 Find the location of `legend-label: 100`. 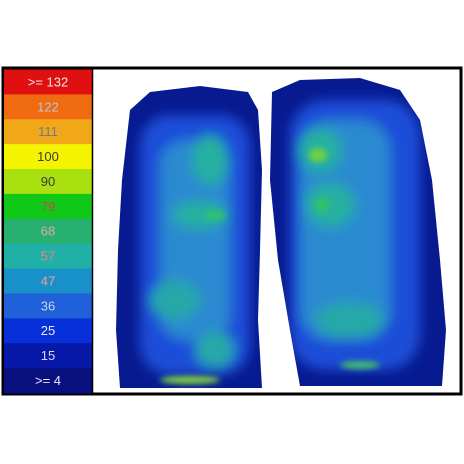

legend-label: 100 is located at coordinates (48, 156).